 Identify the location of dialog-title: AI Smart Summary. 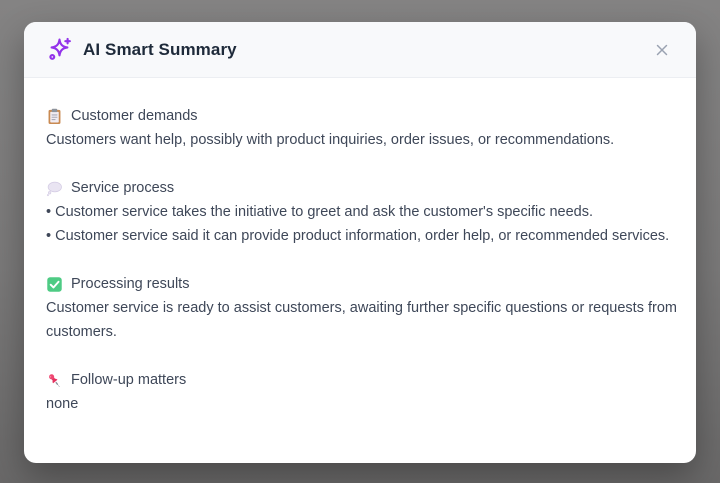
(160, 49).